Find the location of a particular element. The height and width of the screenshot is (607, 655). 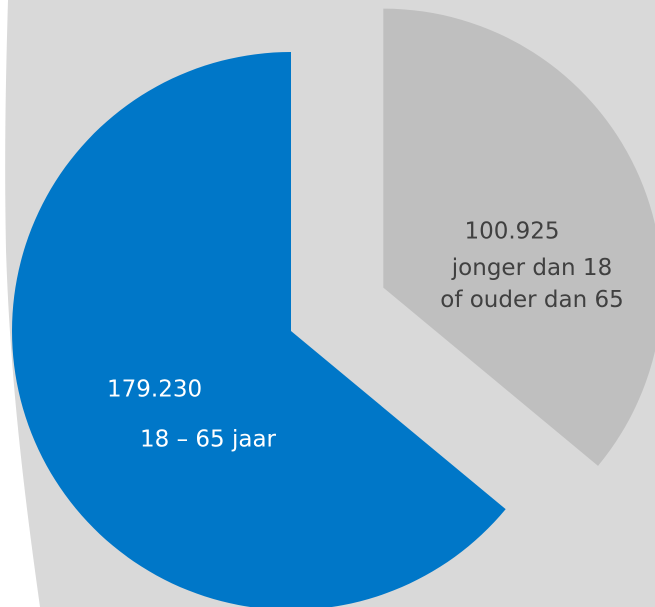

category-label: 18 – 65 jaar is located at coordinates (208, 440).